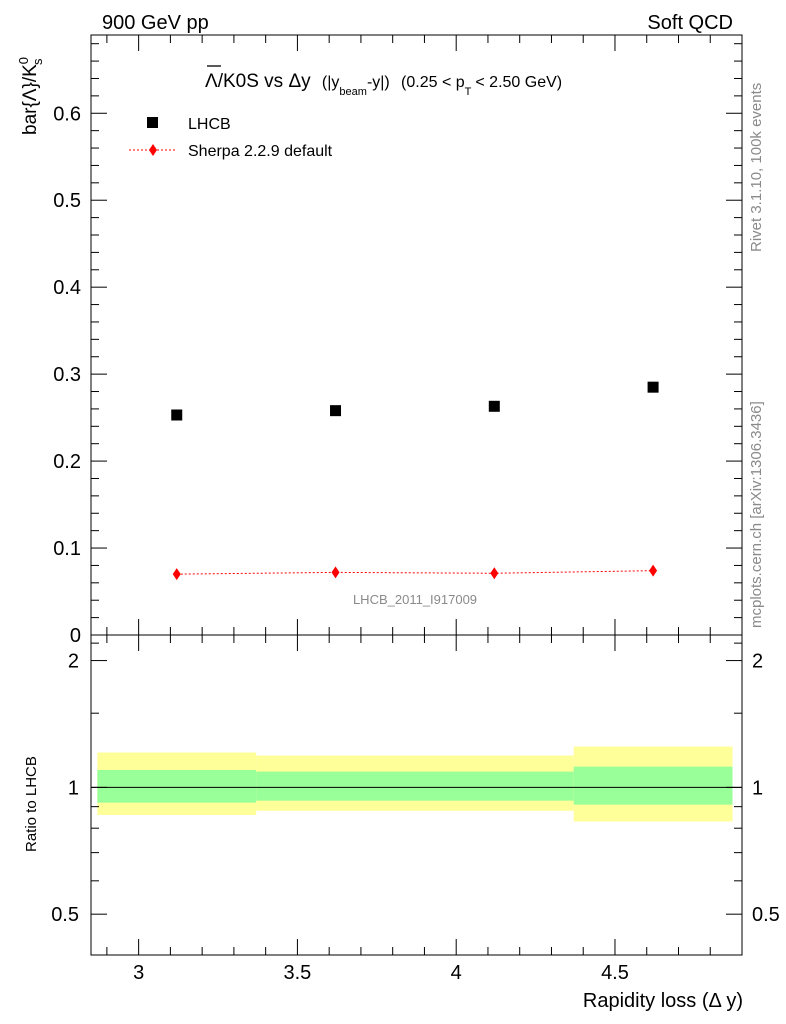 This screenshot has width=786, height=1024. Describe the element at coordinates (353, 92) in the screenshot. I see `title-range-sub: beam` at that location.